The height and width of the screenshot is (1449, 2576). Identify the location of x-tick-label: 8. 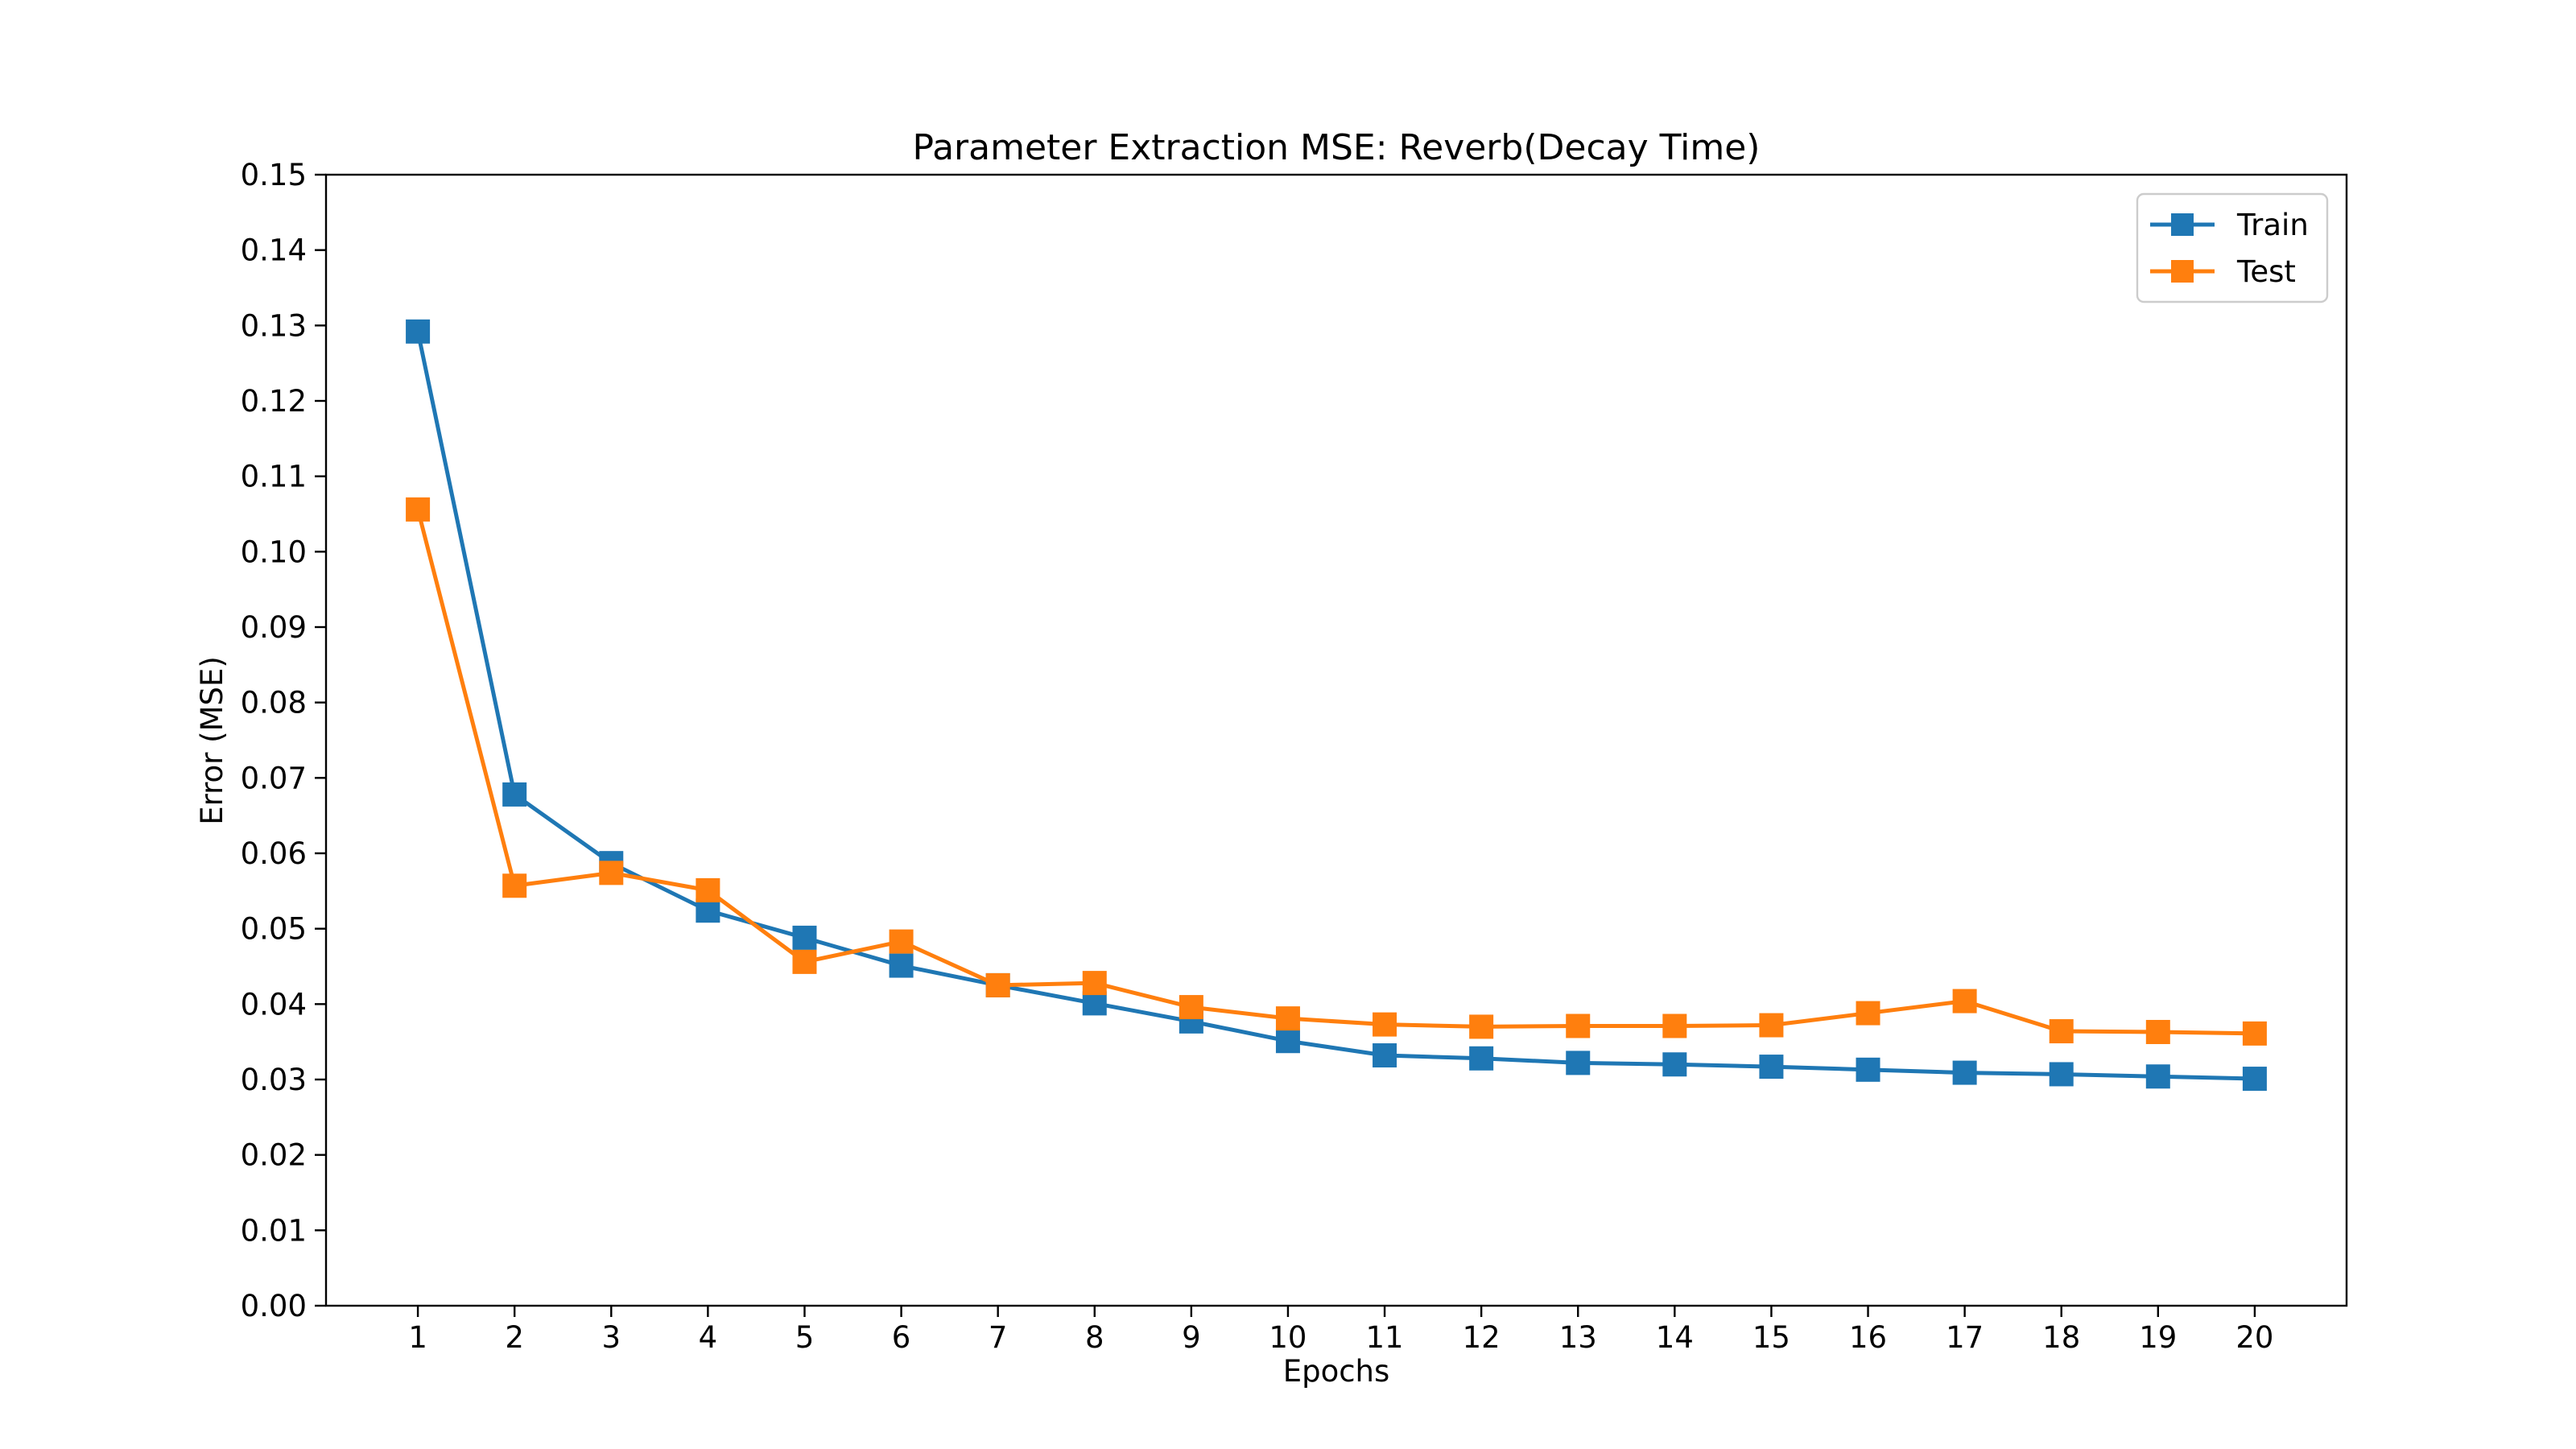
(1094, 1337).